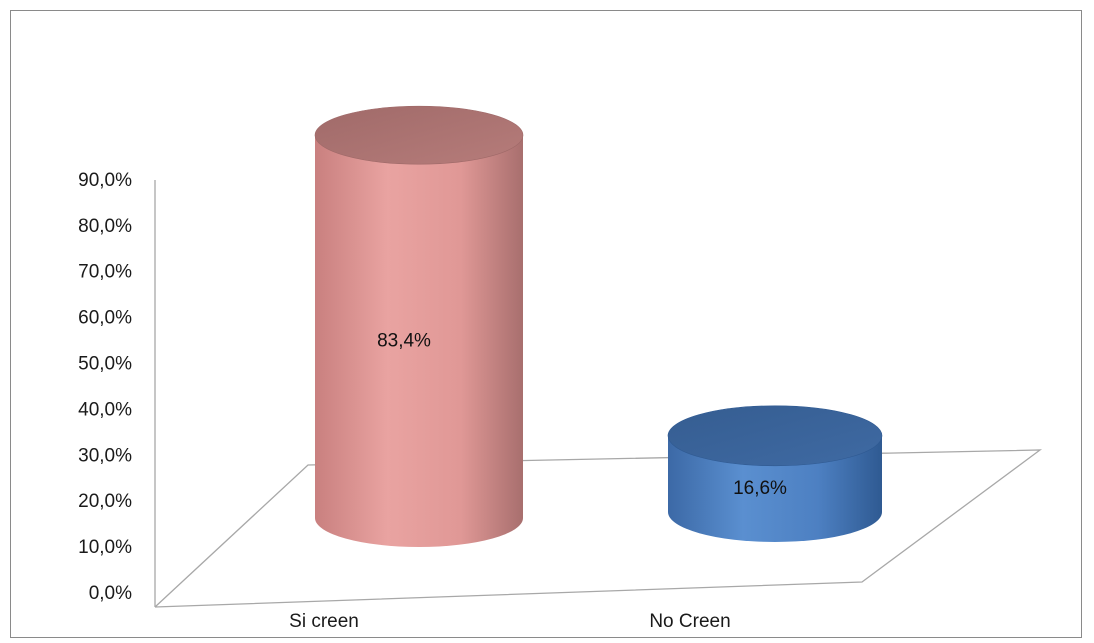 The width and height of the screenshot is (1094, 643). I want to click on x-axis-category-labels: Si creen No Creen, so click(510, 621).